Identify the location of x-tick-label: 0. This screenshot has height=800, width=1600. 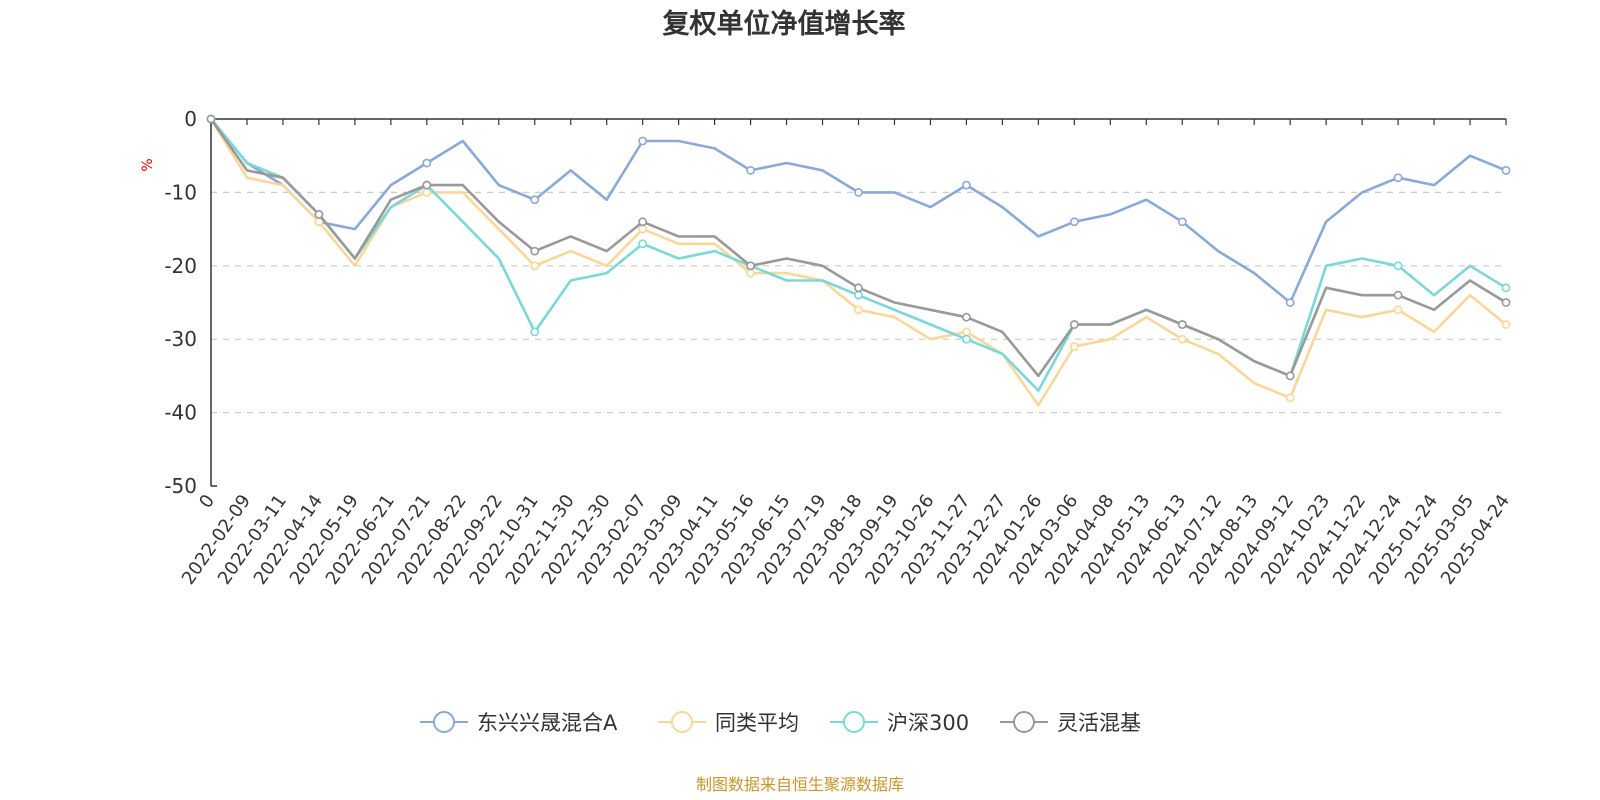
(207, 501).